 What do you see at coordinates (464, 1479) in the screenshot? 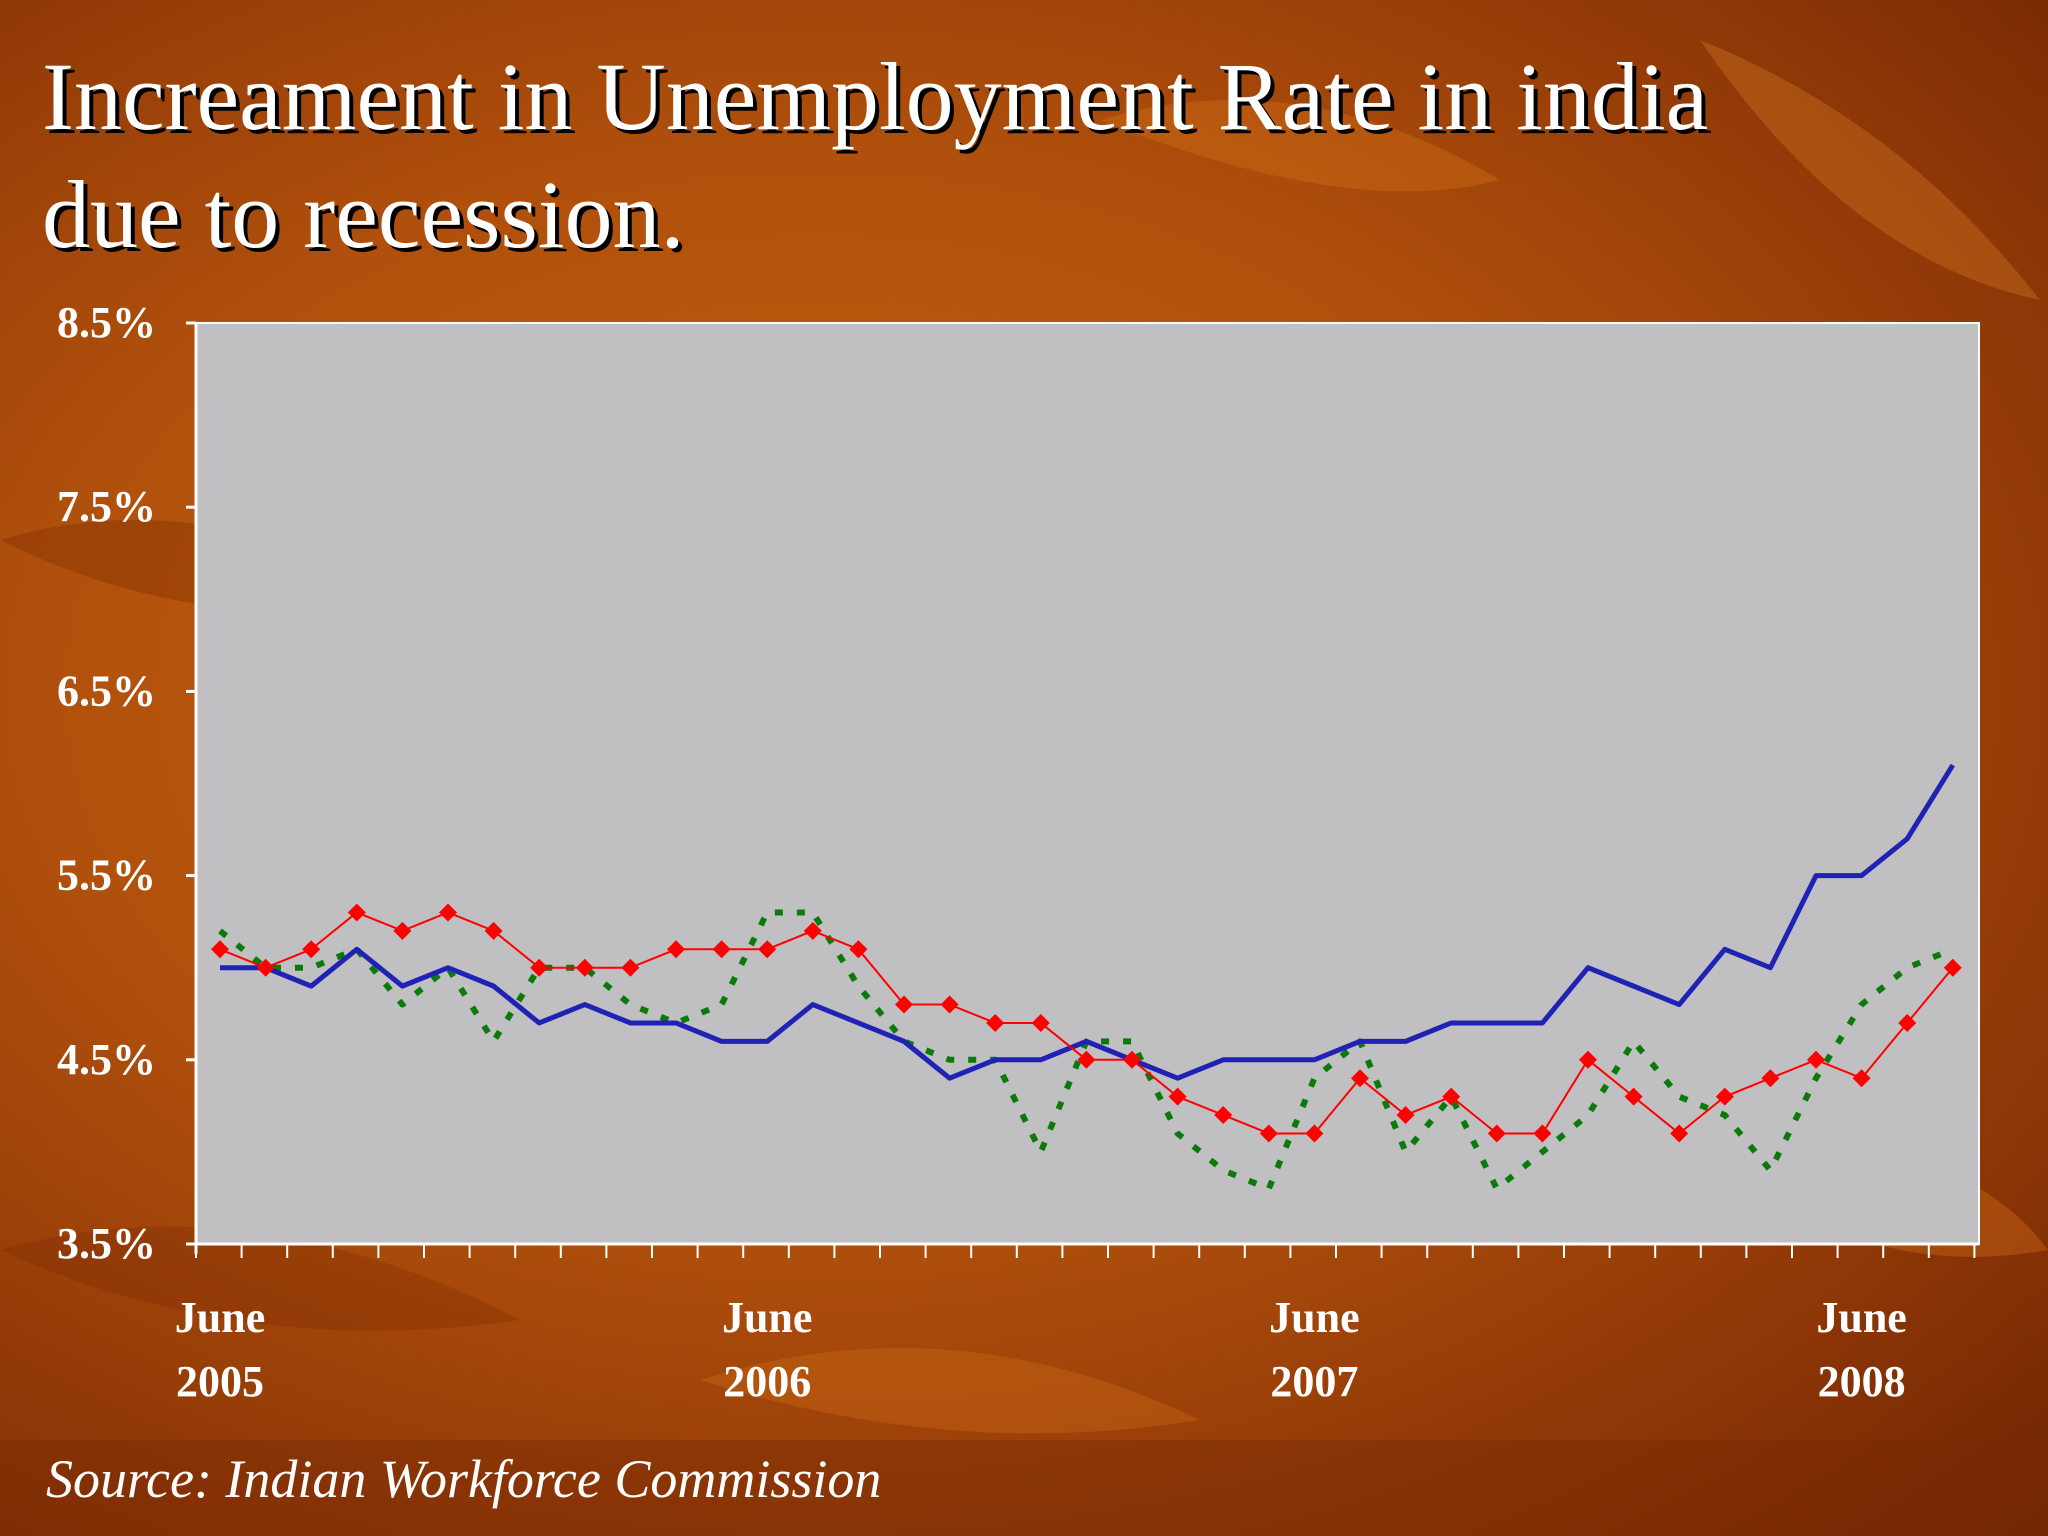
I see `source-note: Source: Indian Workforce Commission` at bounding box center [464, 1479].